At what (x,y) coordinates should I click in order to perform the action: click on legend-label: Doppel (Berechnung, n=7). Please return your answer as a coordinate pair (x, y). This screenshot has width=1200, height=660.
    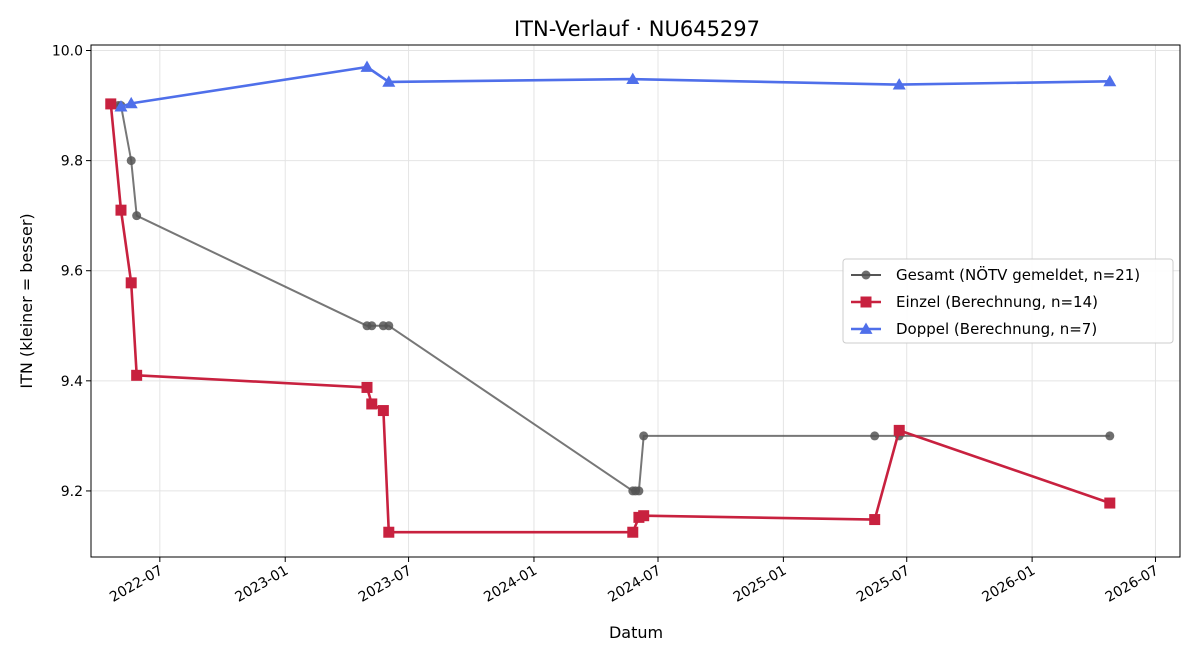
    Looking at the image, I should click on (996, 329).